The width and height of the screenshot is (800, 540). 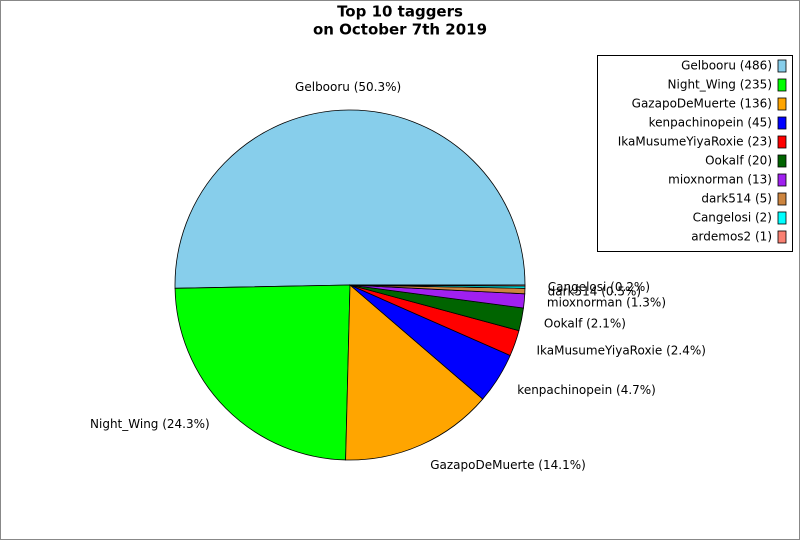 I want to click on legend-label: Cangelosi (2), so click(x=732, y=218).